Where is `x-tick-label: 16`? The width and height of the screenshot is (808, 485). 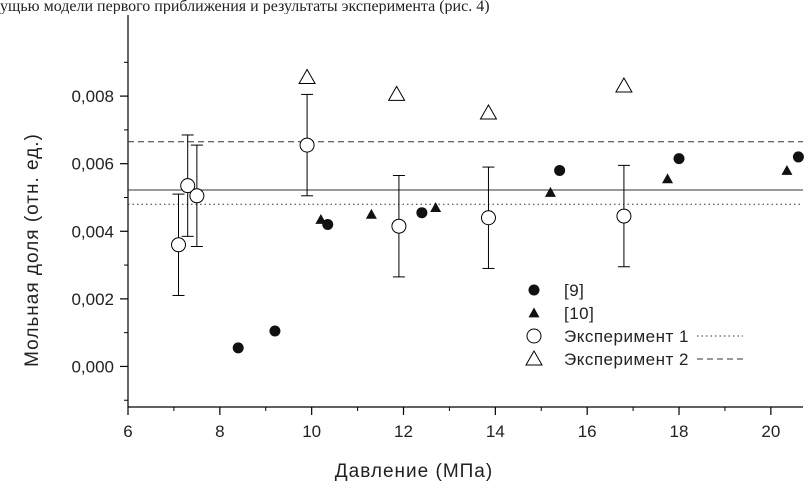
x-tick-label: 16 is located at coordinates (587, 431).